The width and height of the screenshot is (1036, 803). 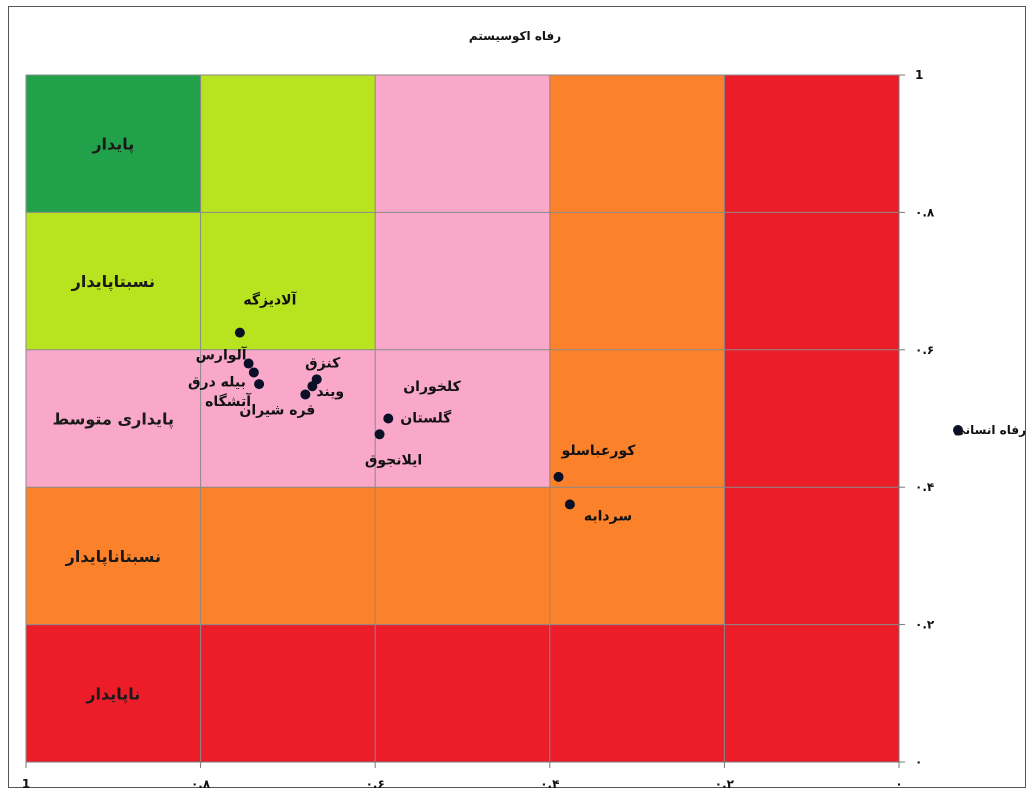 What do you see at coordinates (277, 410) in the screenshot?
I see `data-point-label: قره شیران` at bounding box center [277, 410].